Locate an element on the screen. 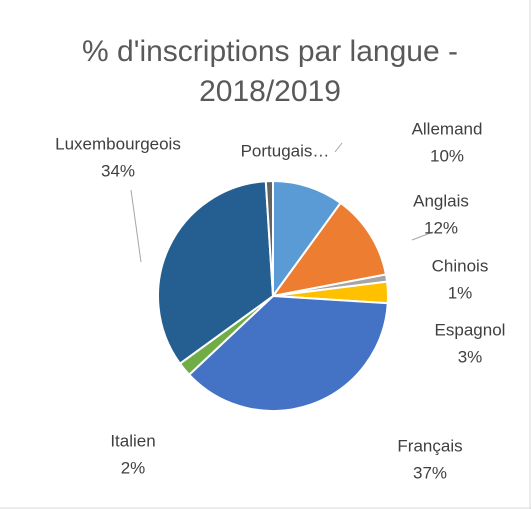 The width and height of the screenshot is (531, 509). slice-label: Allemand is located at coordinates (447, 128).